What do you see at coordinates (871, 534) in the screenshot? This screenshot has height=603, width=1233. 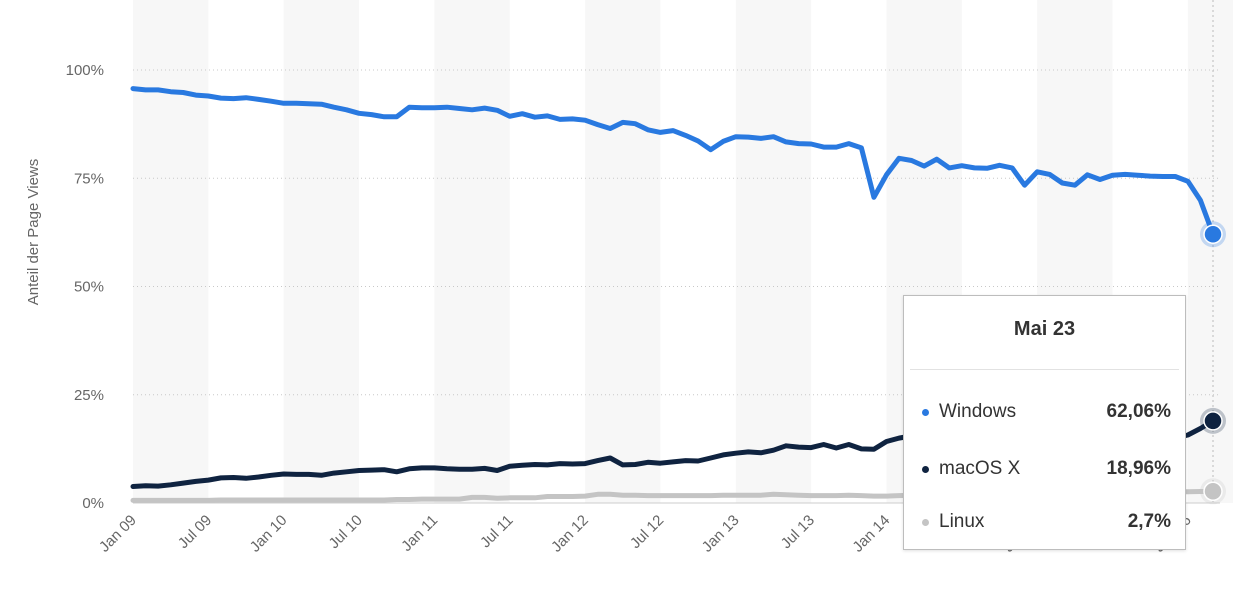 I see `x-tick-label: Jan 14` at bounding box center [871, 534].